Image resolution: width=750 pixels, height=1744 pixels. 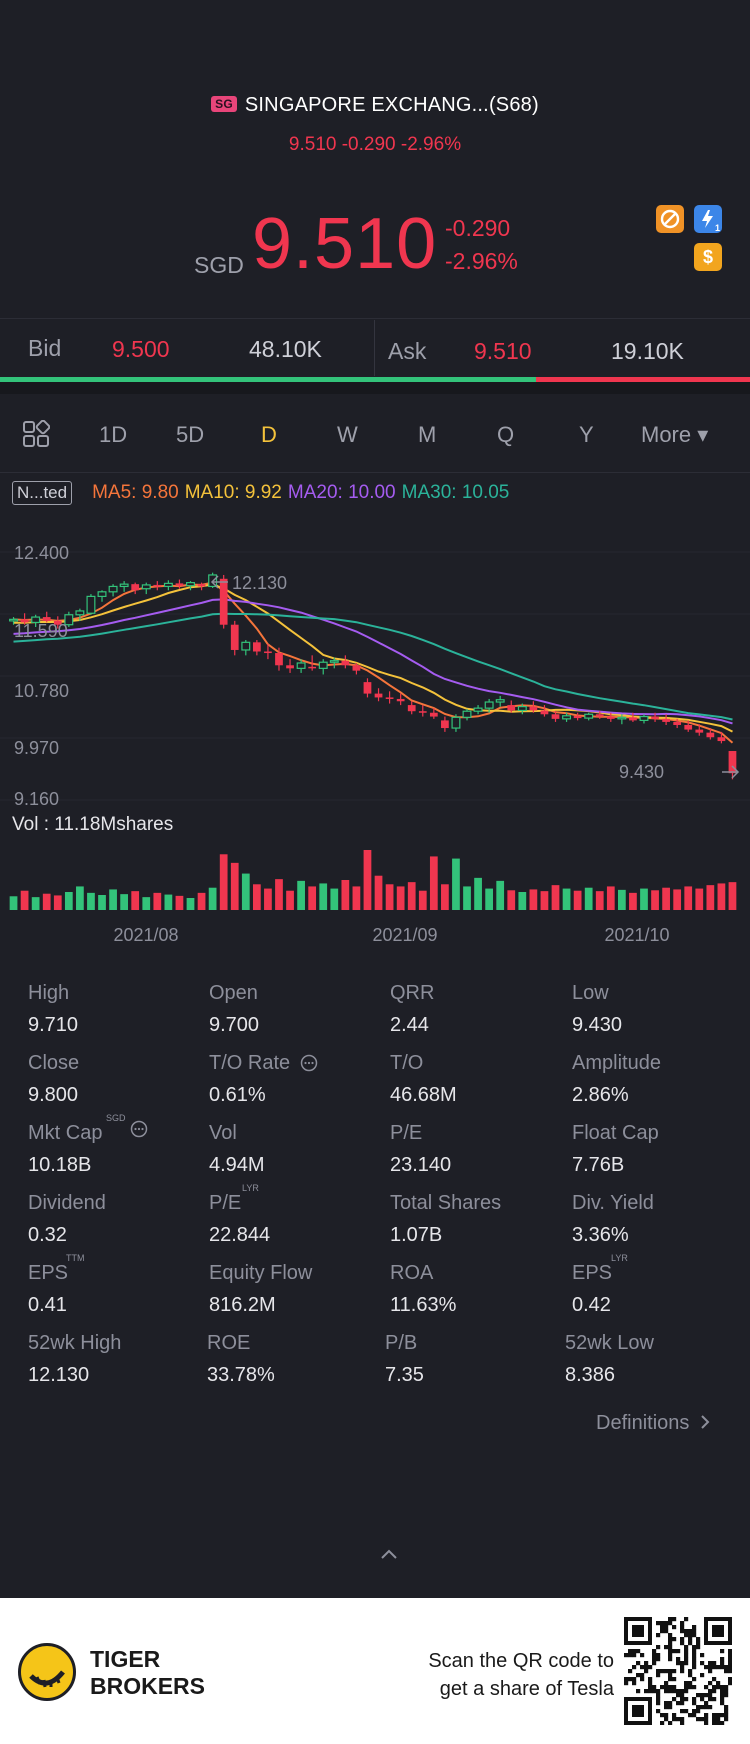 What do you see at coordinates (613, 1203) in the screenshot?
I see `stat-label-div-yield: Div. Yield` at bounding box center [613, 1203].